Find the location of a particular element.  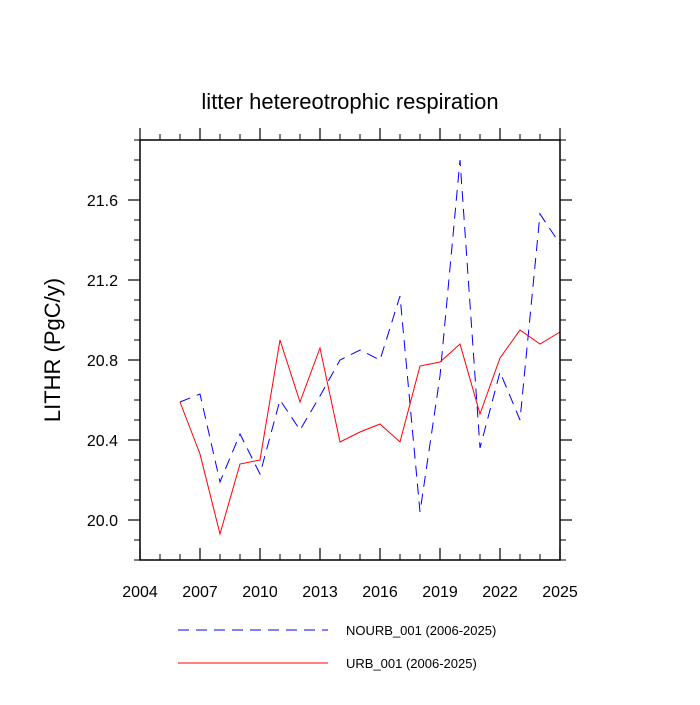

x-tick-label: 2004 is located at coordinates (140, 592).